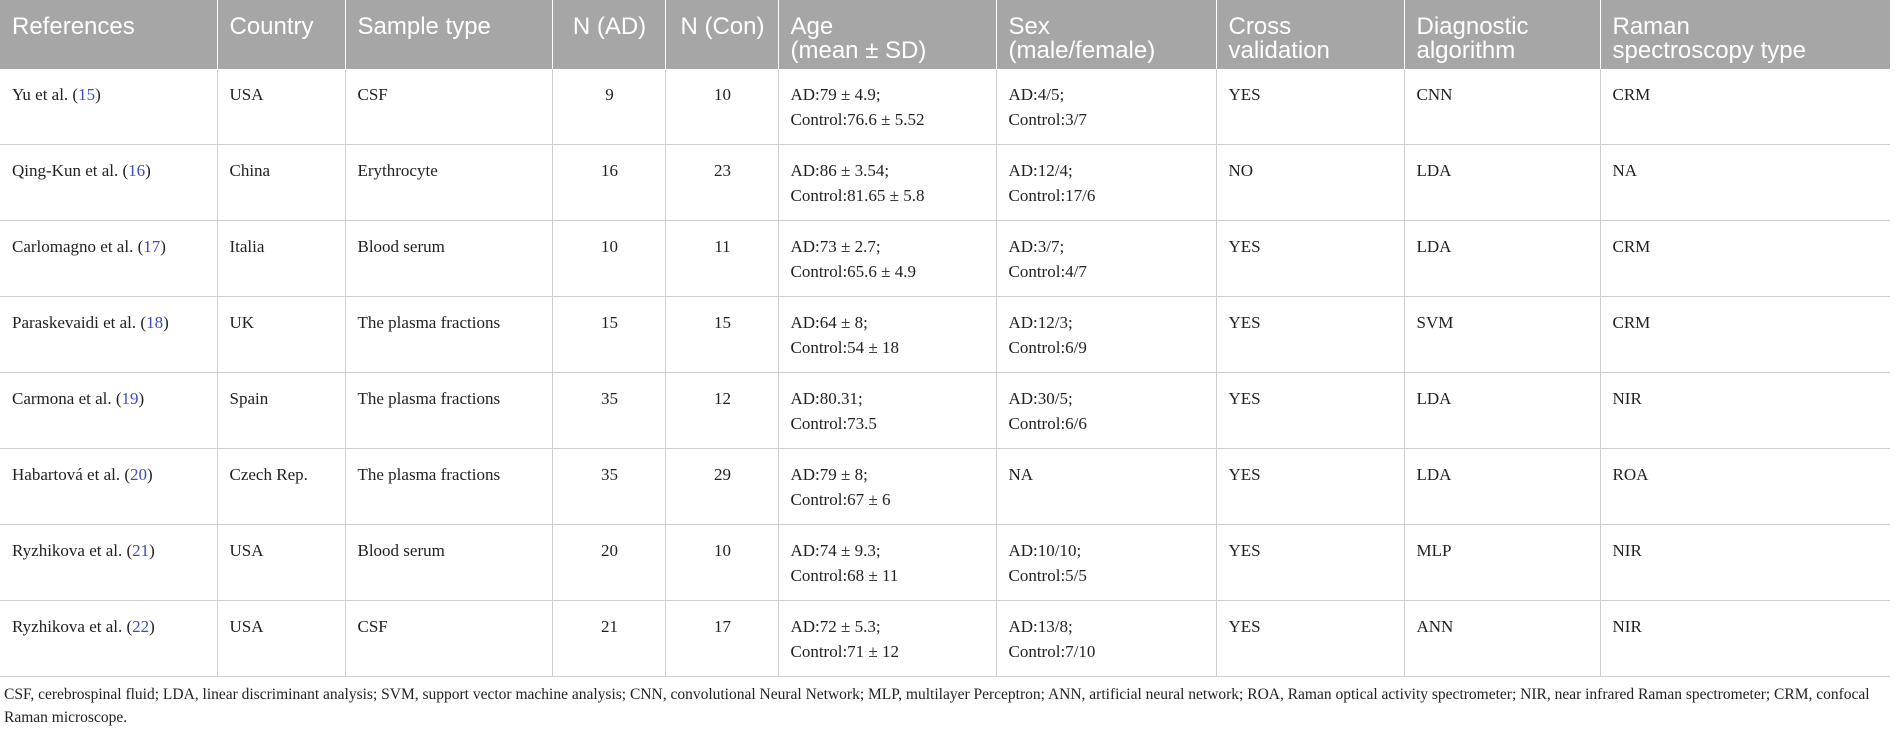 This screenshot has height=729, width=1900. What do you see at coordinates (1052, 195) in the screenshot?
I see `sex-control: Control:17/6` at bounding box center [1052, 195].